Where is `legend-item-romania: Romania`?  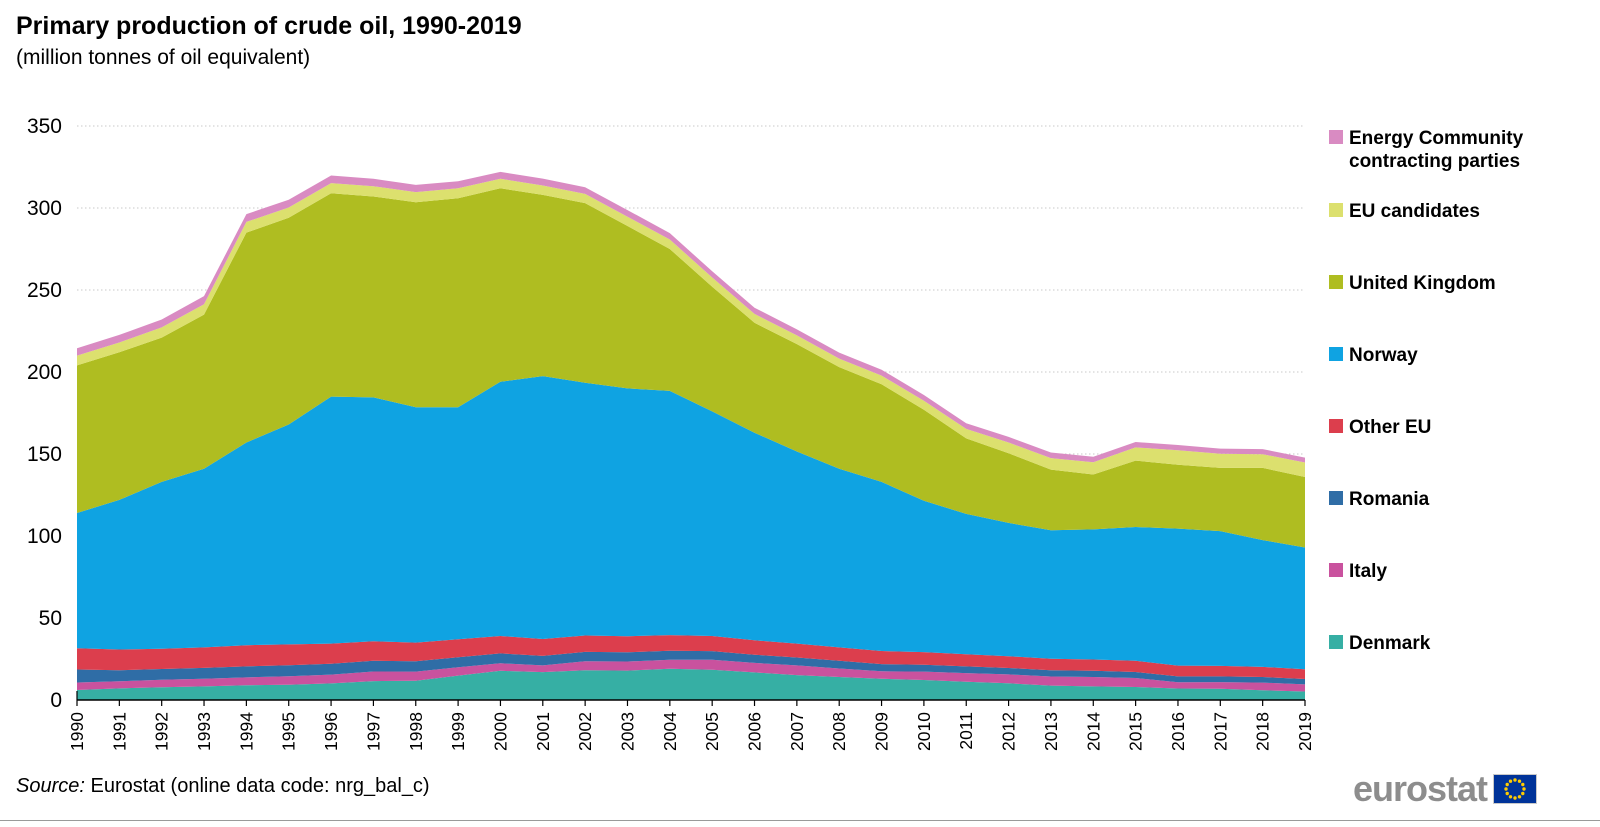
legend-item-romania: Romania is located at coordinates (1379, 499).